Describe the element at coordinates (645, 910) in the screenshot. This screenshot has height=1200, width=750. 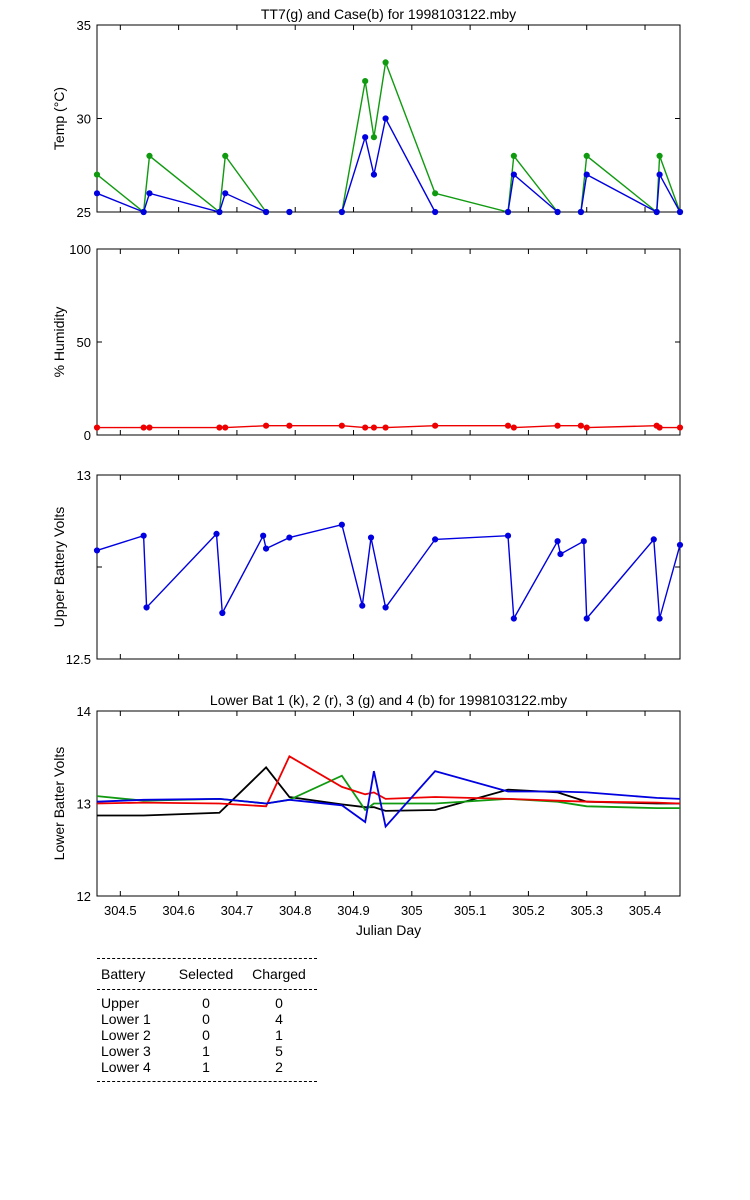
I see `x-tick-label: 305.4` at that location.